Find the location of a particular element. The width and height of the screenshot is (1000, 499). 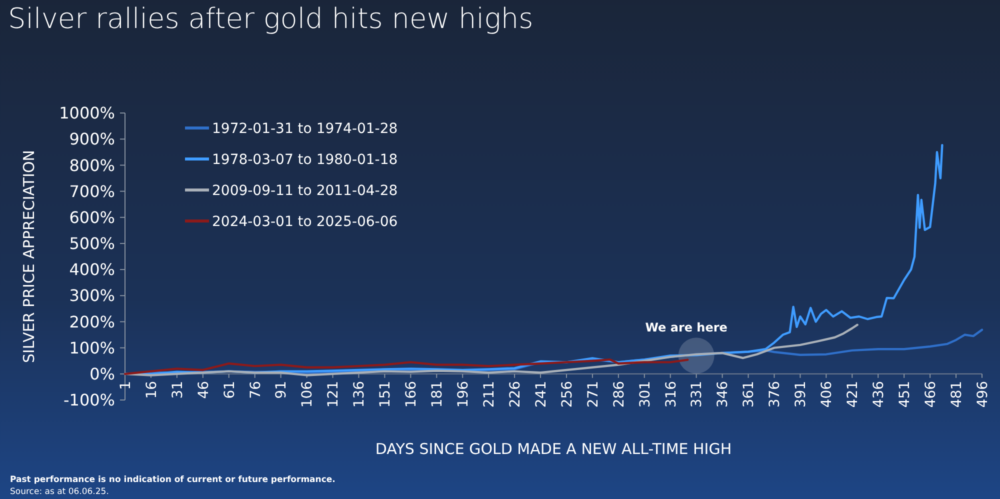

y-axis-title: SILVER PRICE APPRECIATION is located at coordinates (29, 257).